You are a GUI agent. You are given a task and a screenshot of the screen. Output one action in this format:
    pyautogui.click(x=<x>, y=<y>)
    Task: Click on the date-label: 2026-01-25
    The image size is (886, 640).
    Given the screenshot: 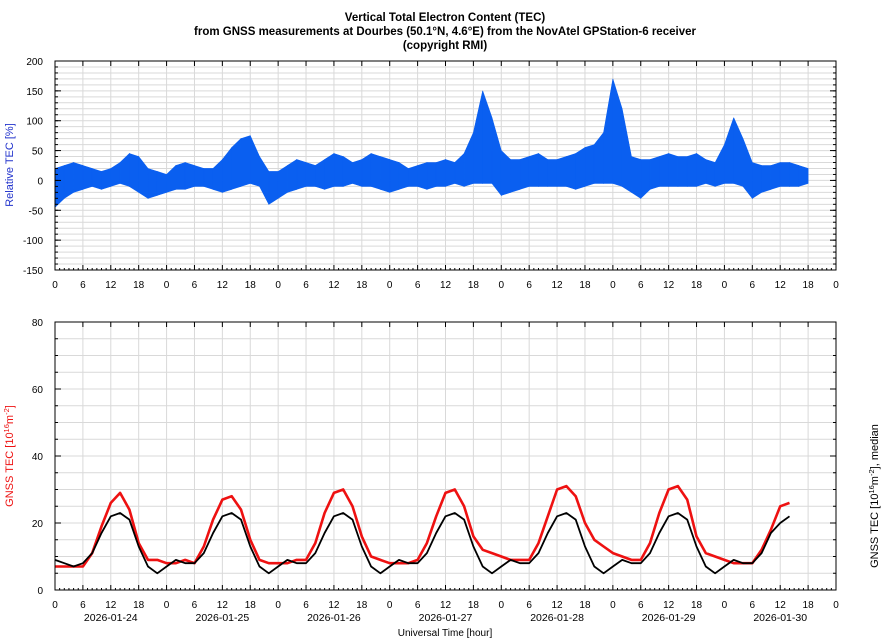 What is the action you would take?
    pyautogui.click(x=222, y=618)
    